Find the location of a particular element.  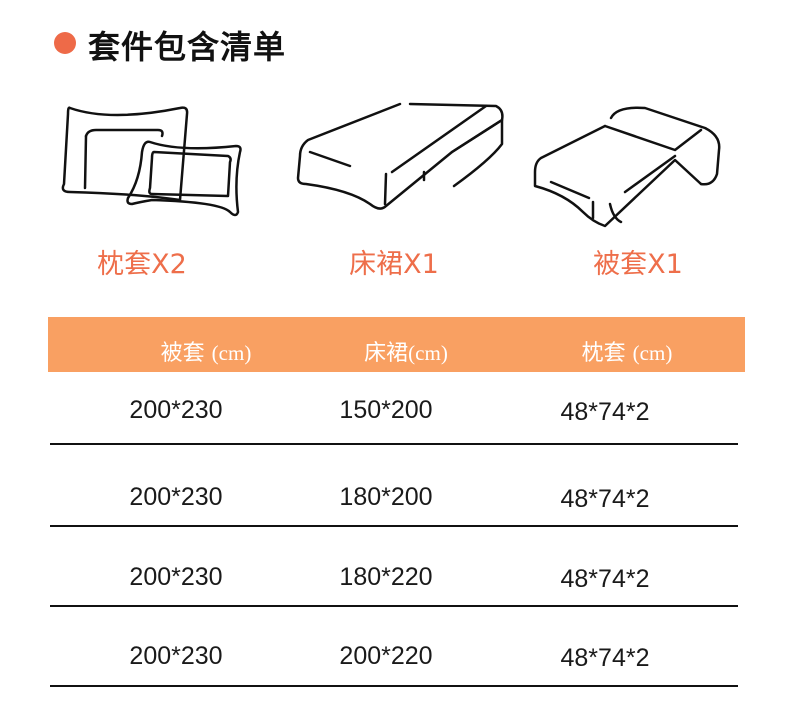

header-duvet-cover: 被套 (cm) is located at coordinates (206, 353).